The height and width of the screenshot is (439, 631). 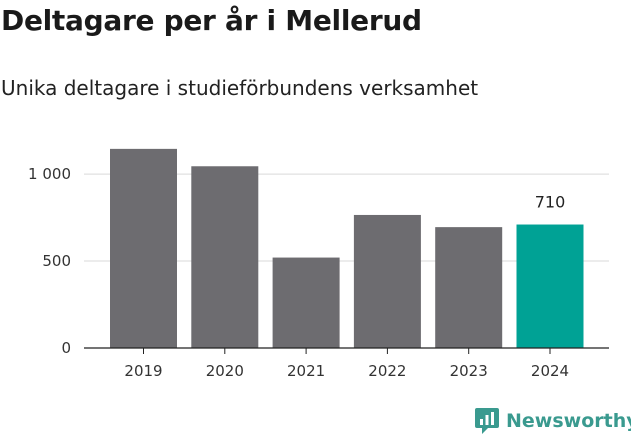 What do you see at coordinates (568, 421) in the screenshot?
I see `brand-name: Newsworthy` at bounding box center [568, 421].